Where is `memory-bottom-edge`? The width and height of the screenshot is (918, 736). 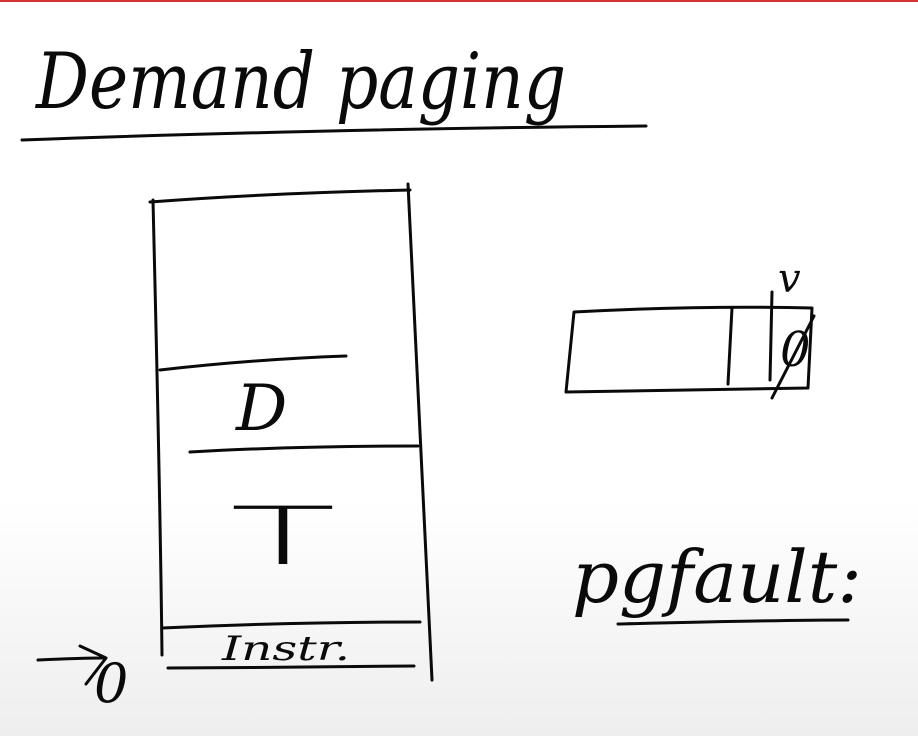 memory-bottom-edge is located at coordinates (291, 667).